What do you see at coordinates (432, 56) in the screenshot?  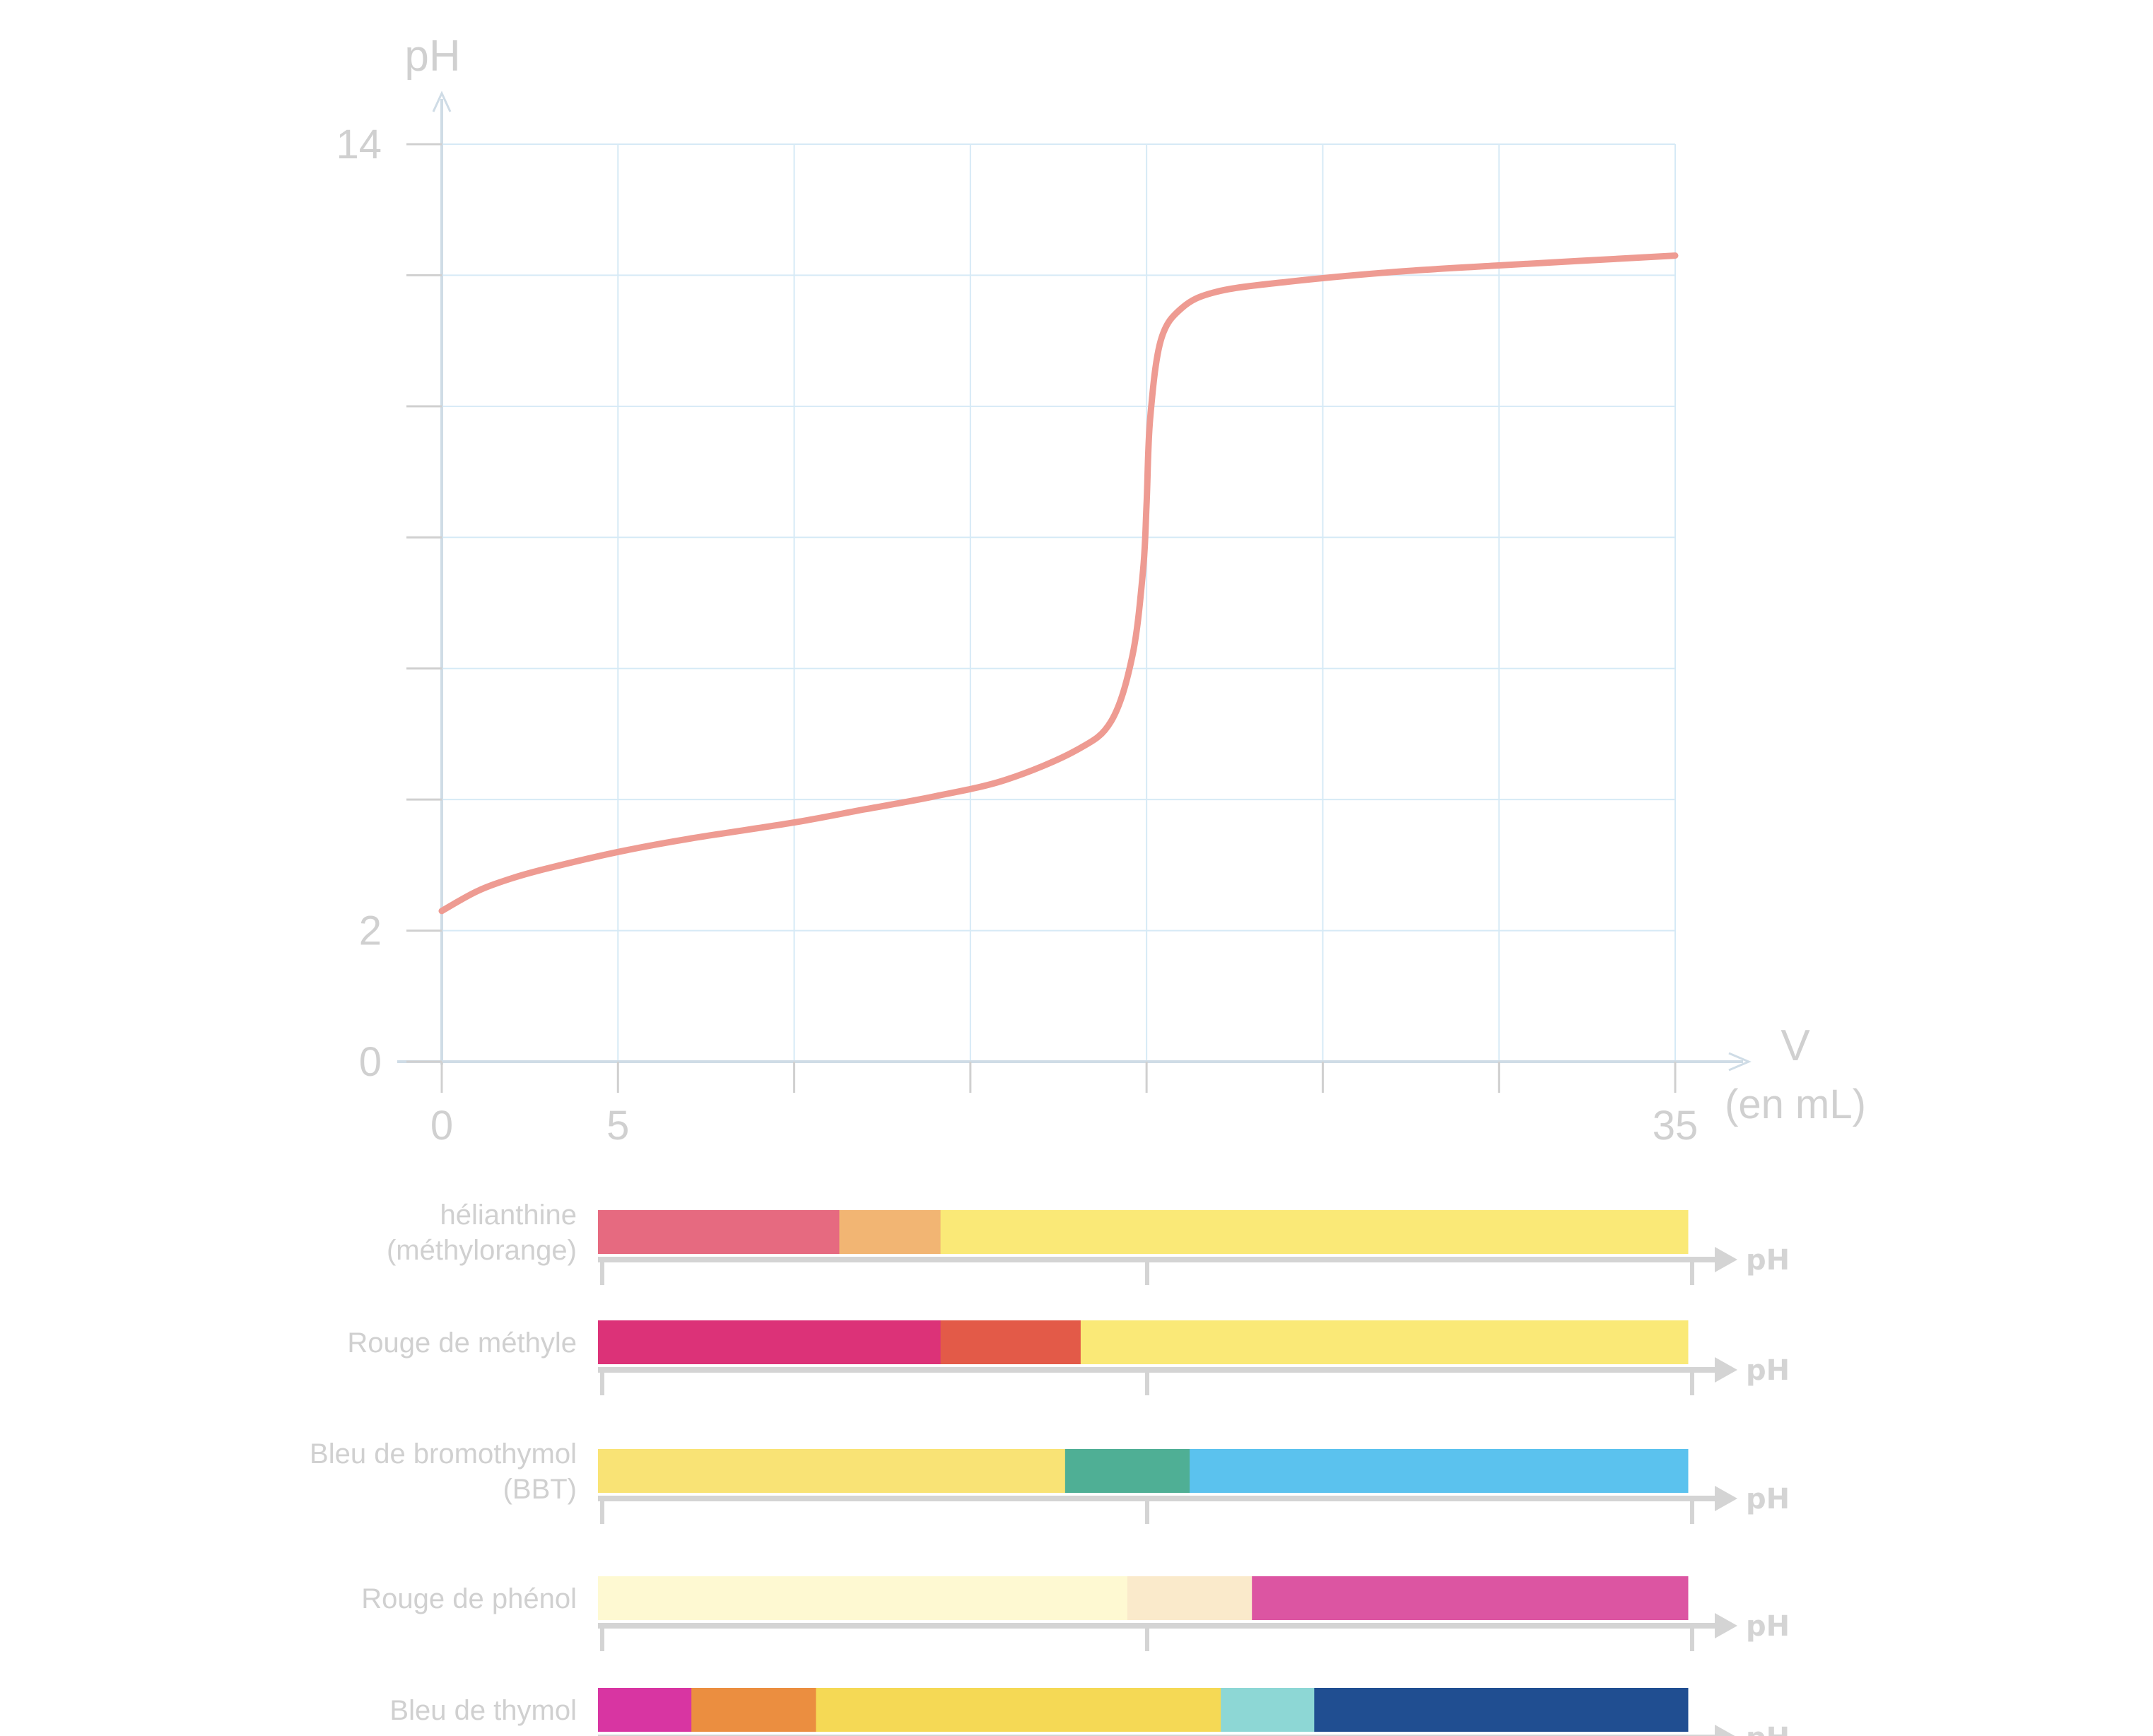 I see `y-axis-label: pH` at bounding box center [432, 56].